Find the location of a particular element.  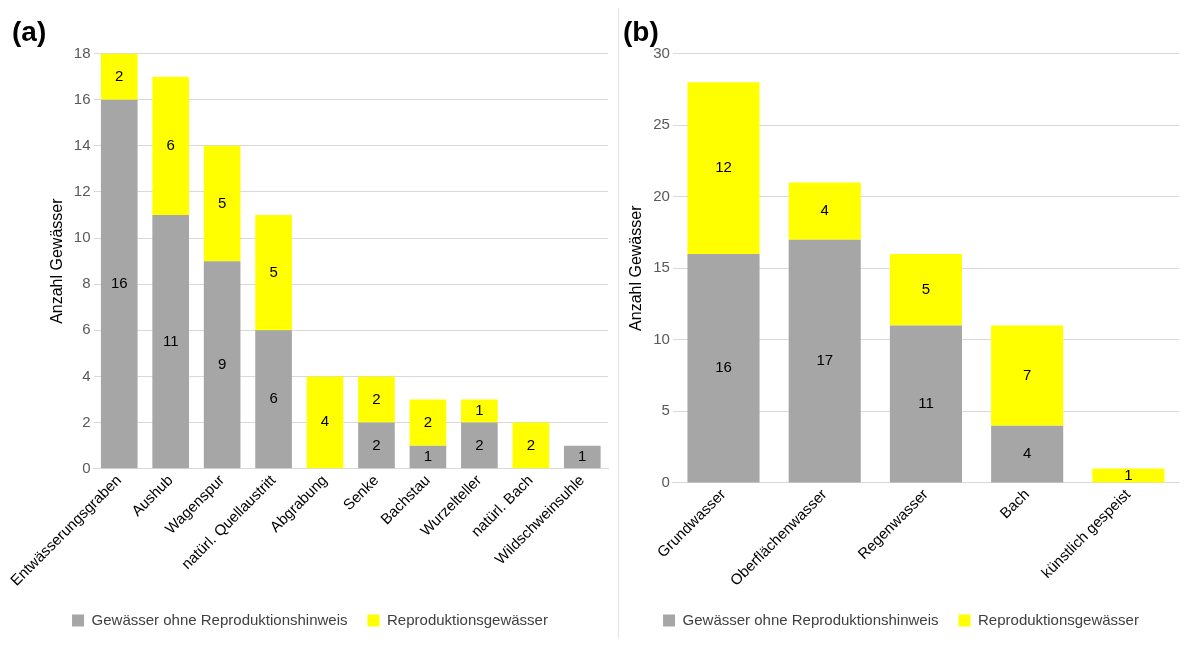

y-tick-label: 6 is located at coordinates (86, 329).